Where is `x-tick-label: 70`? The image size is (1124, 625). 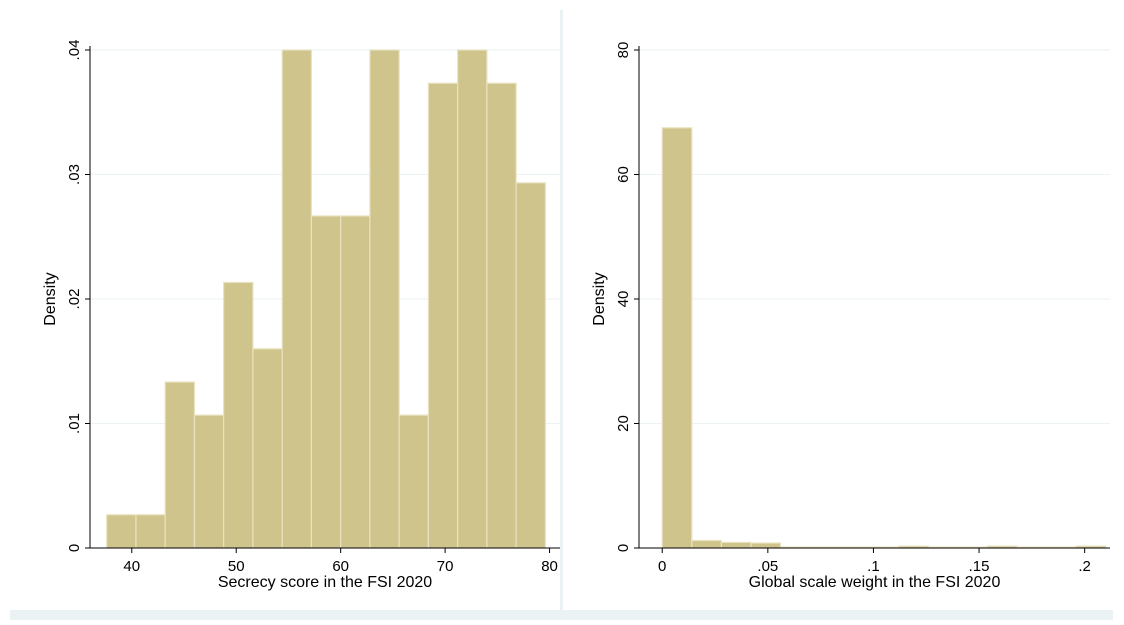 x-tick-label: 70 is located at coordinates (445, 566).